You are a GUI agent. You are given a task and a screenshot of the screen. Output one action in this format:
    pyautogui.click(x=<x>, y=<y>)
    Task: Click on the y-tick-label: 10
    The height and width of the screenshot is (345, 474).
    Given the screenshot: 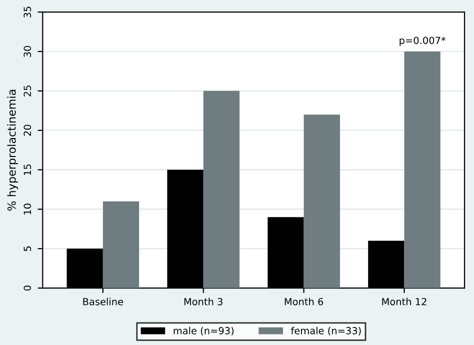 What is the action you would take?
    pyautogui.click(x=28, y=209)
    